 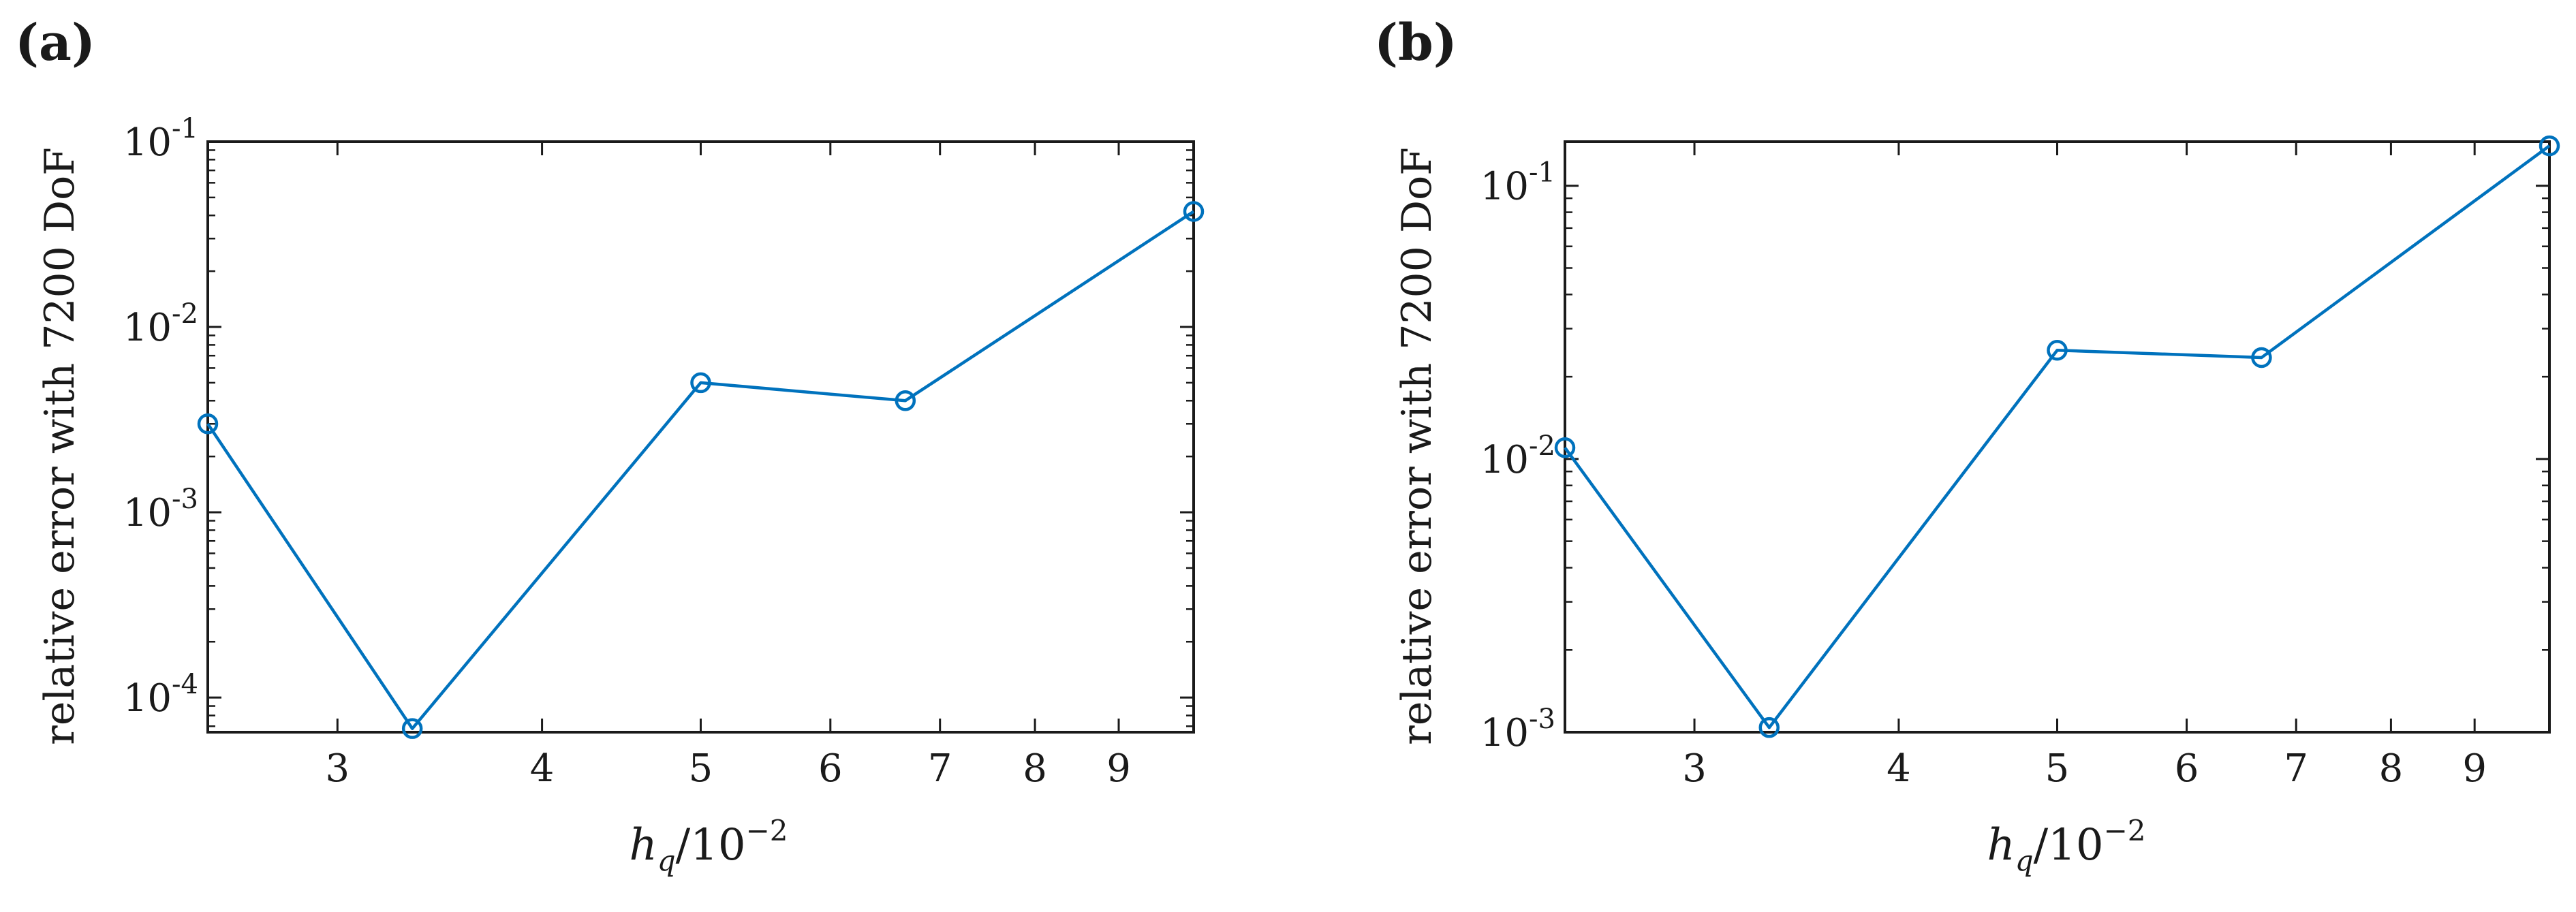 What do you see at coordinates (160, 695) in the screenshot?
I see `y-tick-label: 10⁻⁴` at bounding box center [160, 695].